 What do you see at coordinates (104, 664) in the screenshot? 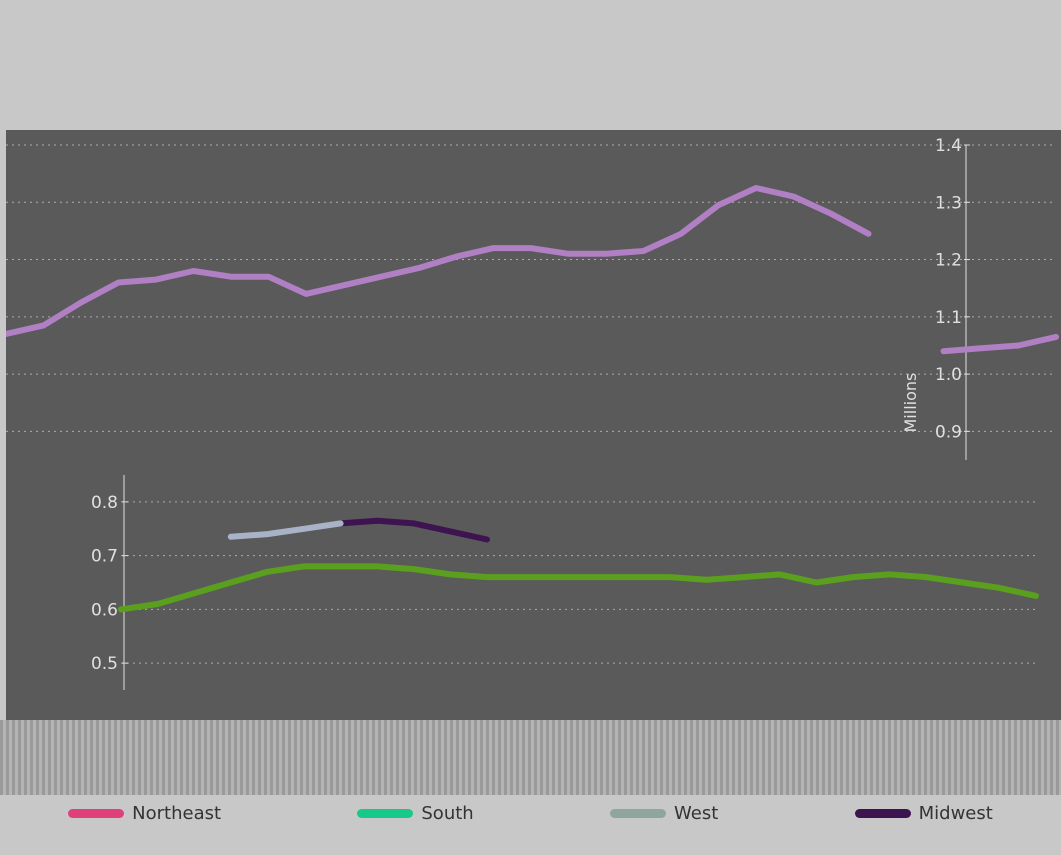
I see `y-tick-label-1-0: 0.5` at bounding box center [104, 664].